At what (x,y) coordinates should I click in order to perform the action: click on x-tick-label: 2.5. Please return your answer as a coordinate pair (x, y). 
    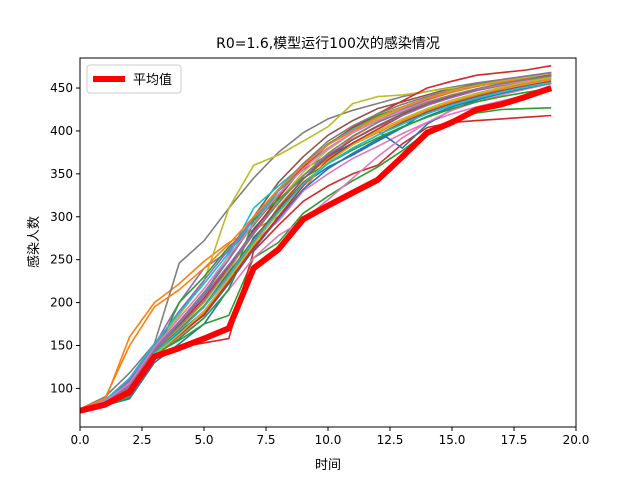
    Looking at the image, I should click on (141, 440).